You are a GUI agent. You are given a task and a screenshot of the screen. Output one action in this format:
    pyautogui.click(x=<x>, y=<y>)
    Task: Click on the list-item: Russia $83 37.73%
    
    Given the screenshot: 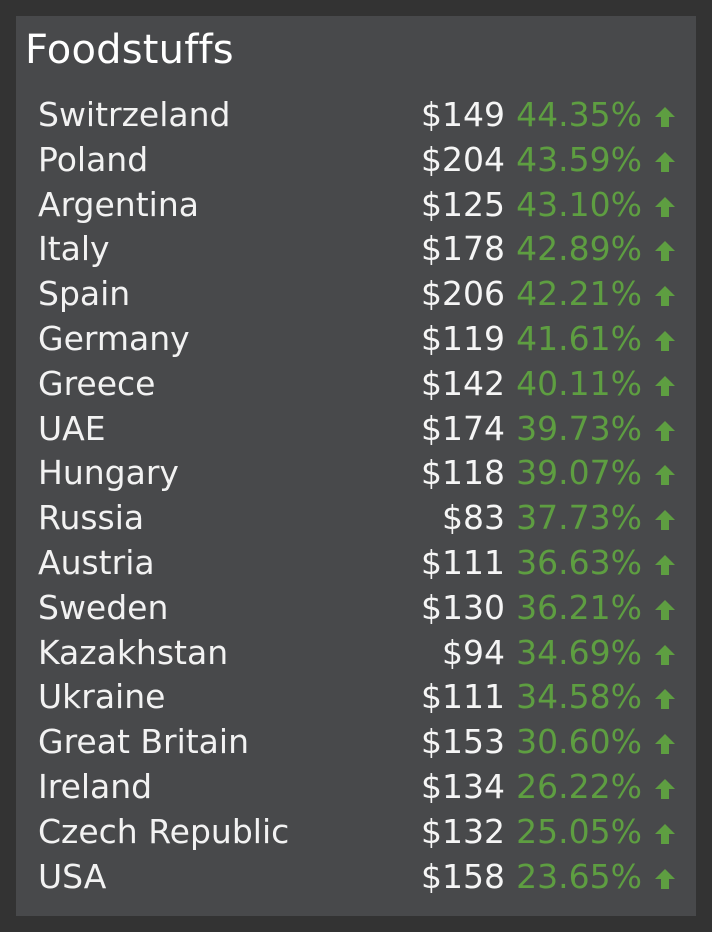 What is the action you would take?
    pyautogui.click(x=356, y=518)
    